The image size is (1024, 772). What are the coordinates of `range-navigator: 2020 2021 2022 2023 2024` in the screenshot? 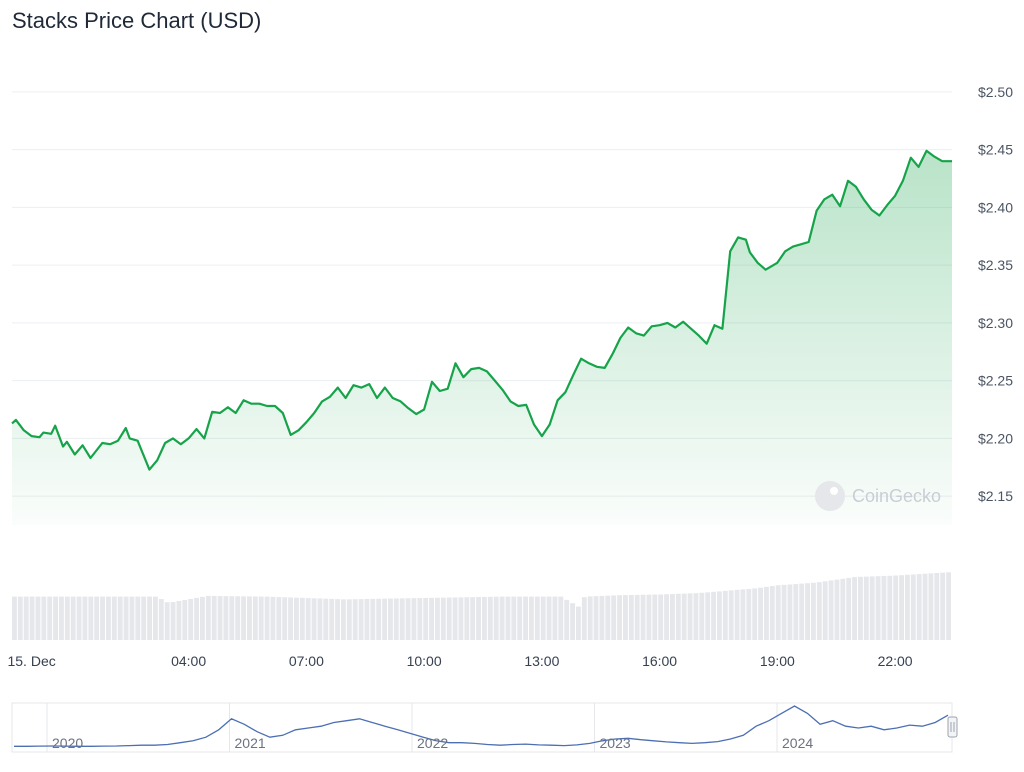 It's located at (484, 727).